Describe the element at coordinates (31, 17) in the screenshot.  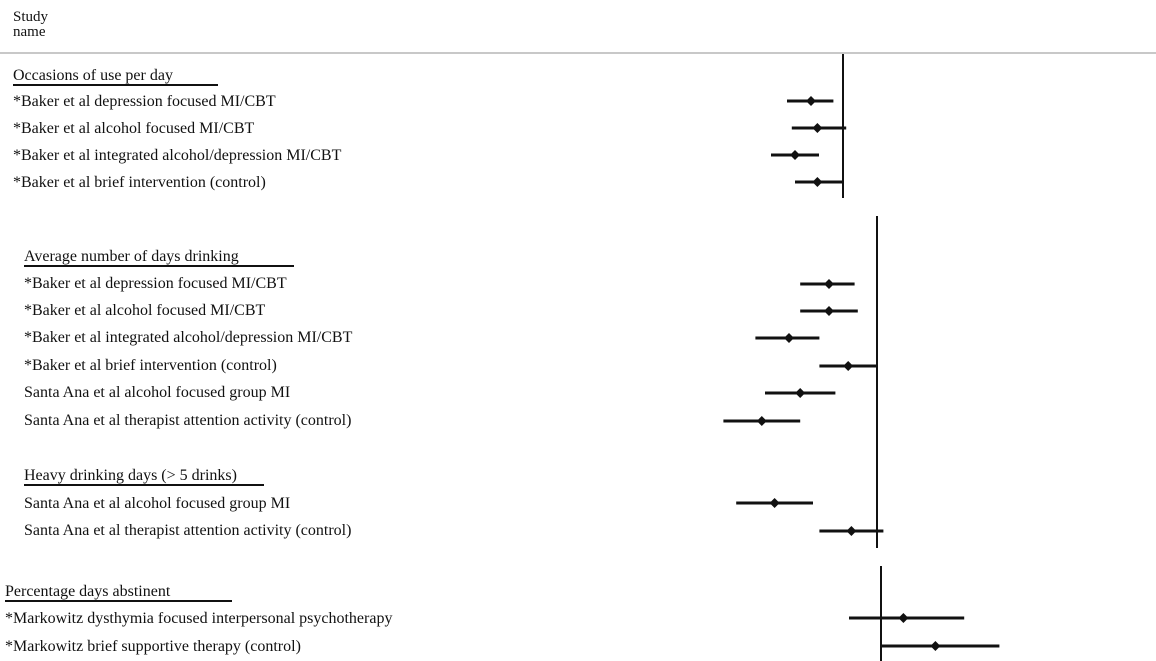
I see `study-header-line1: Study` at that location.